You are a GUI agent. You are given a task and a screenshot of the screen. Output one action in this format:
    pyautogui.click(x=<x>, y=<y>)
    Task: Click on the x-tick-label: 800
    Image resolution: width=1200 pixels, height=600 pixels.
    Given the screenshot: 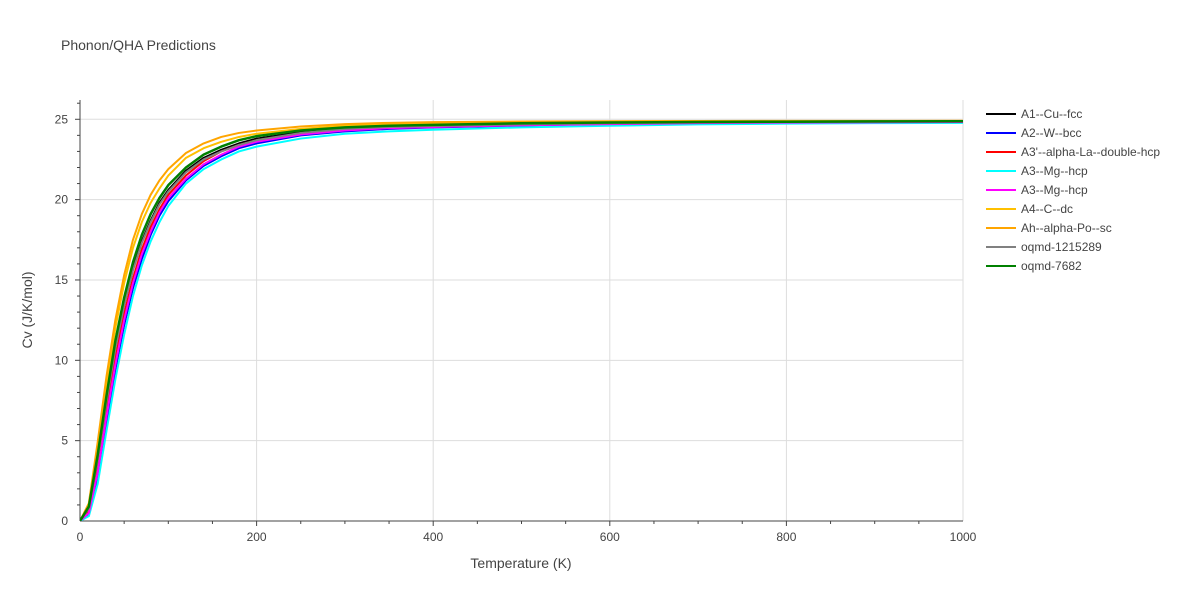 What is the action you would take?
    pyautogui.click(x=786, y=537)
    